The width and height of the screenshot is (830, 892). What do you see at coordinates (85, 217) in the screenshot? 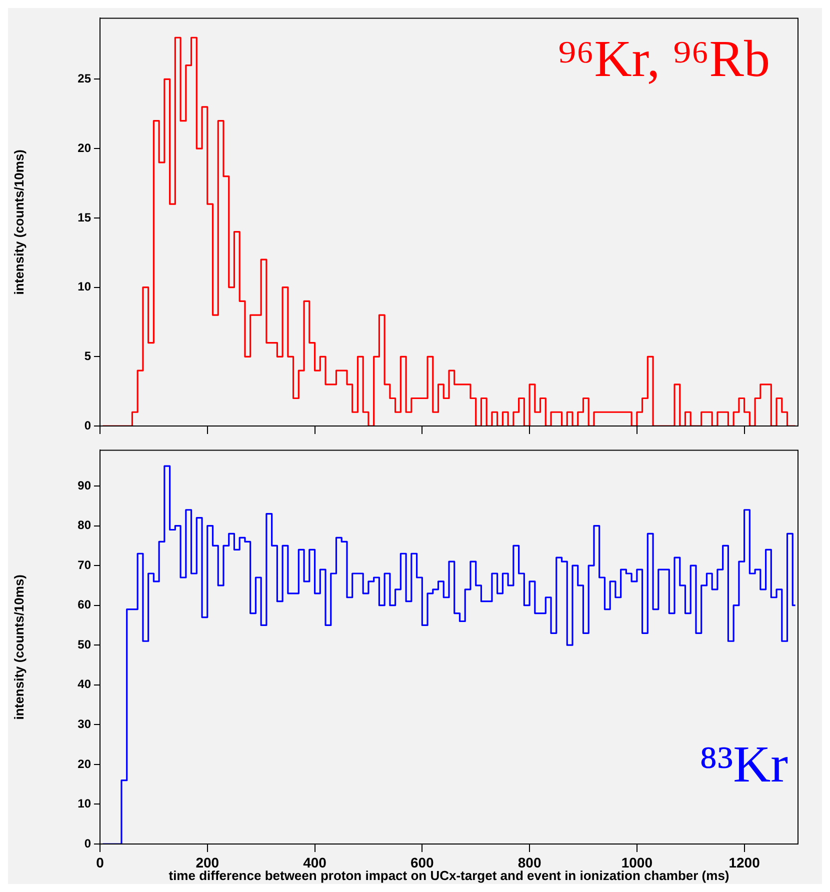
I see `y-tick-label: 15` at bounding box center [85, 217].